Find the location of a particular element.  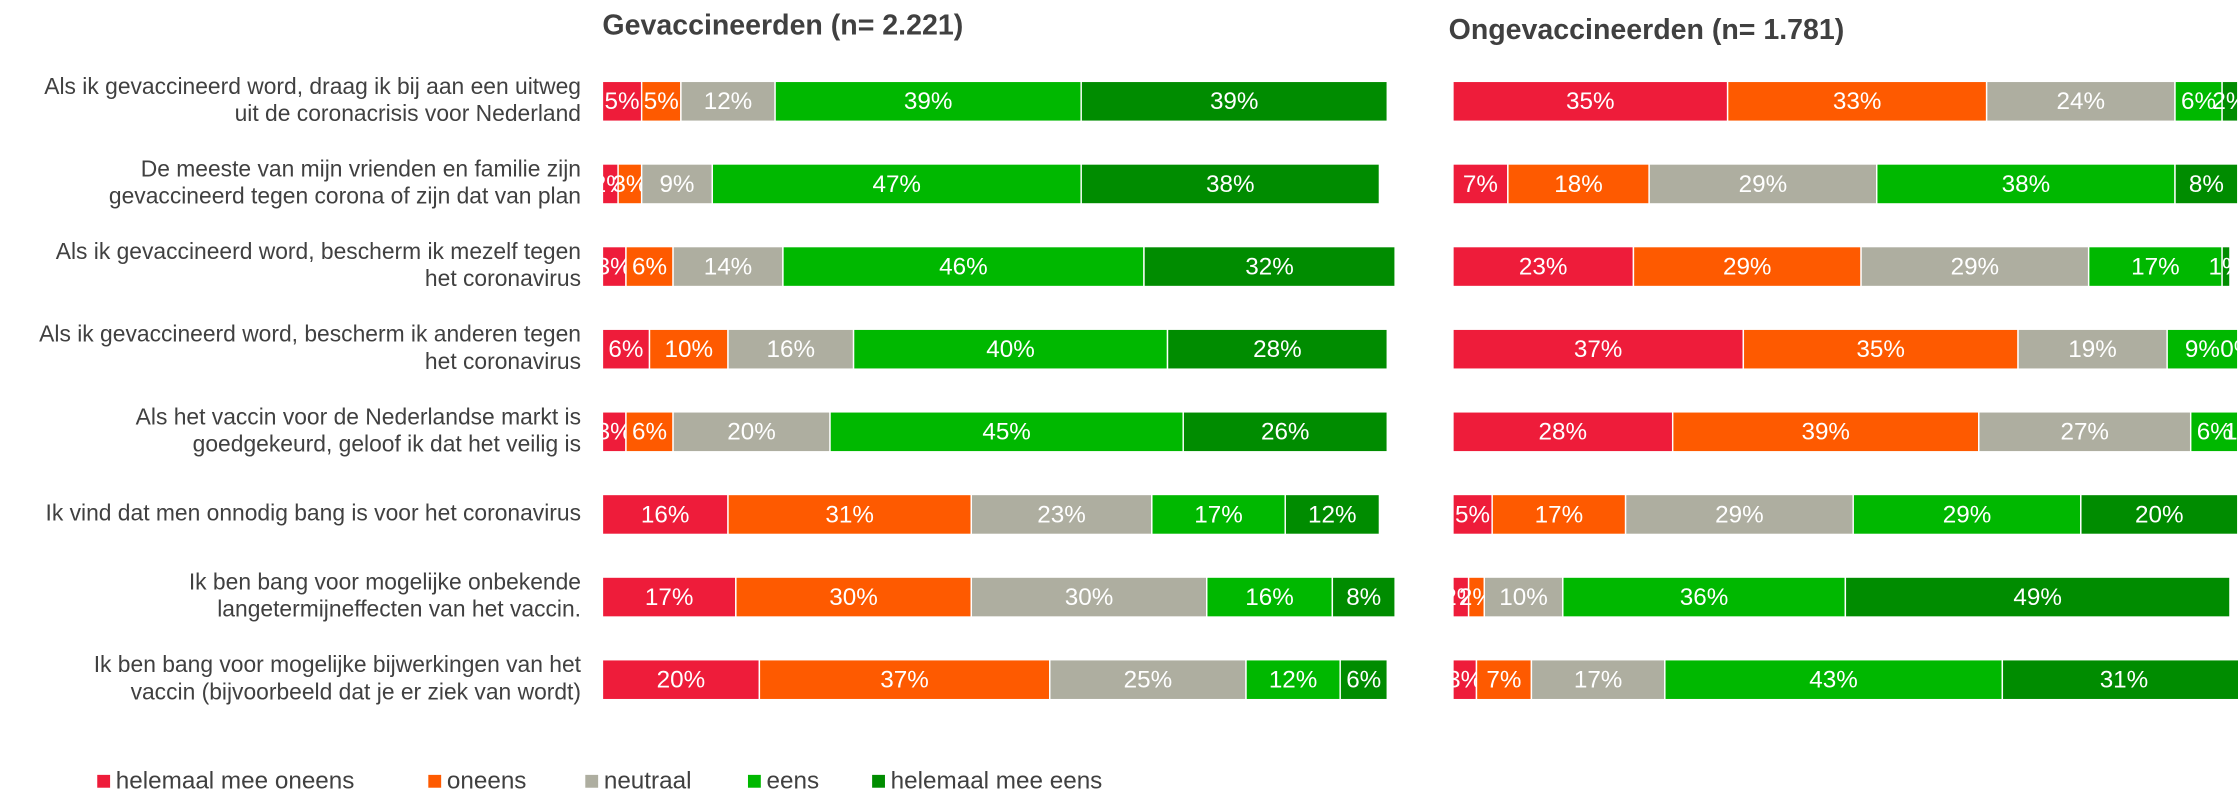

value-label: 45% is located at coordinates (1006, 432).